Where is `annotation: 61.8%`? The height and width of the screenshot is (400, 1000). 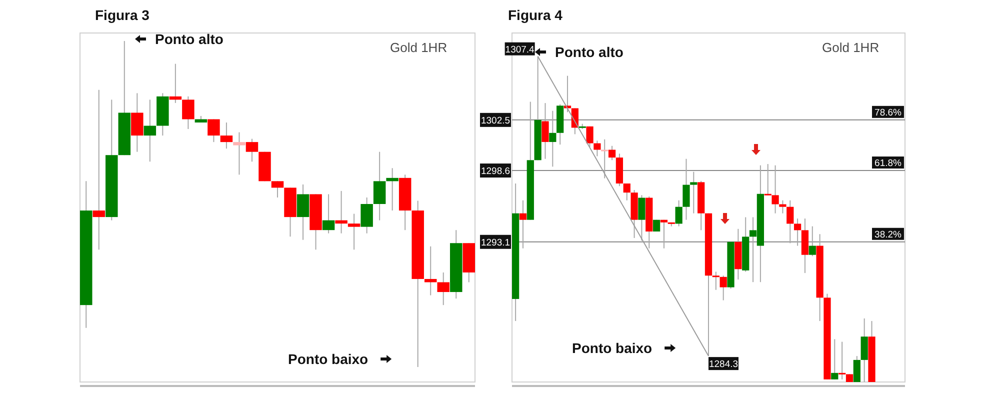 annotation: 61.8% is located at coordinates (888, 164).